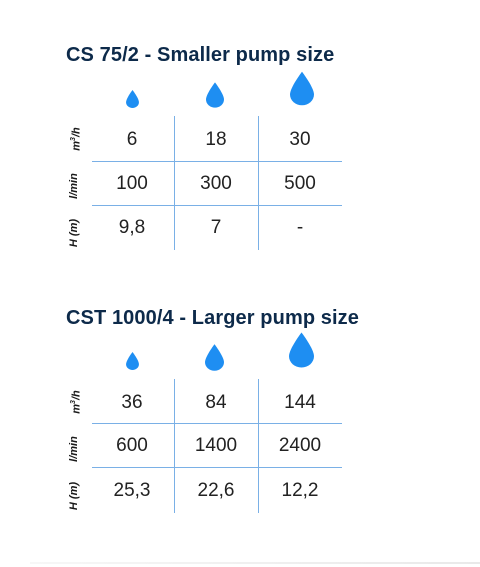 This screenshot has width=480, height=567. Describe the element at coordinates (216, 183) in the screenshot. I see `table-cell: 300` at that location.